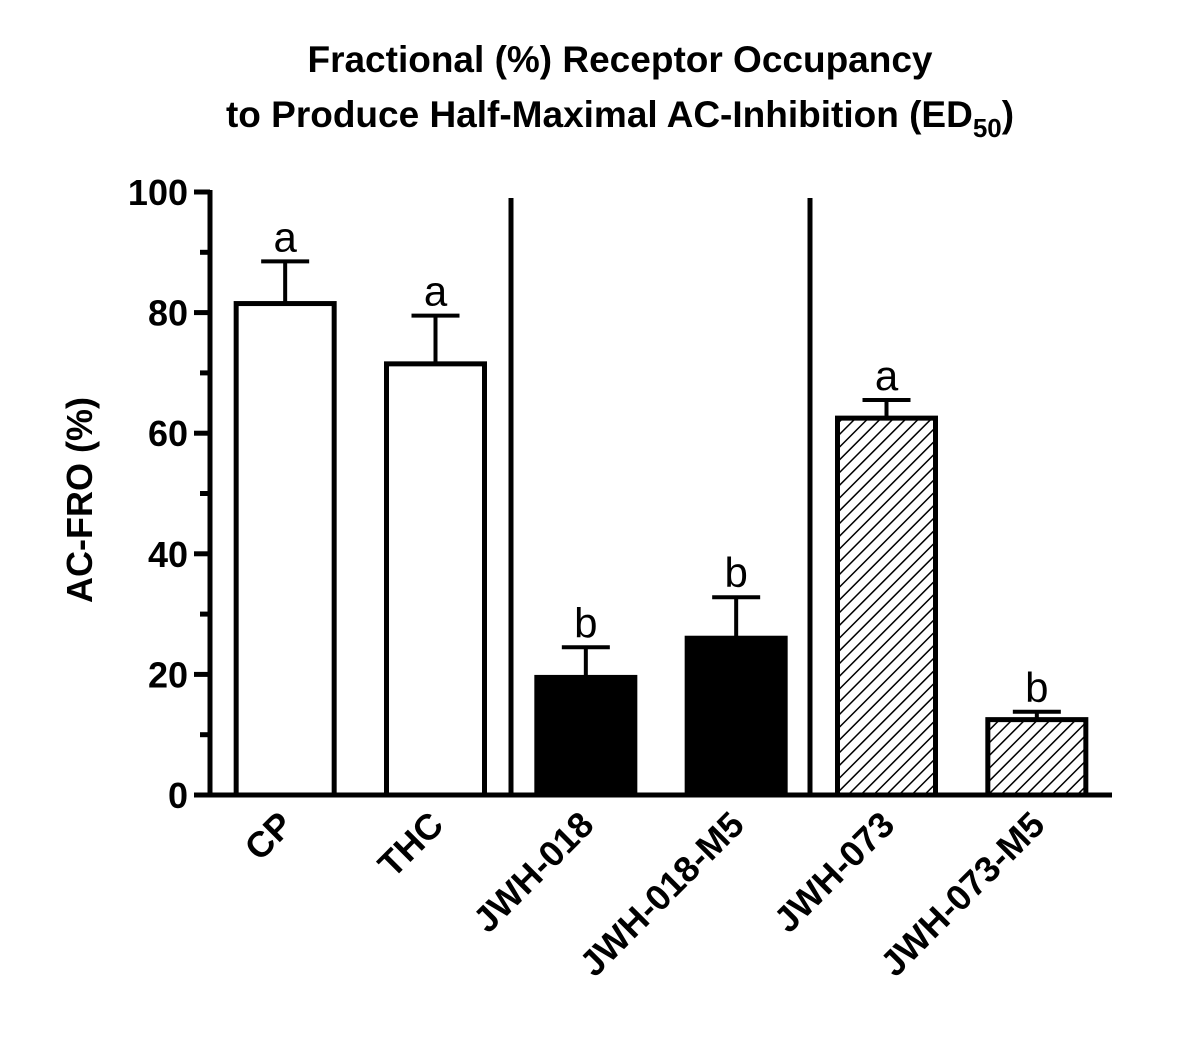 This screenshot has height=1045, width=1182. Describe the element at coordinates (158, 192) in the screenshot. I see `y-tick-label: 100` at that location.